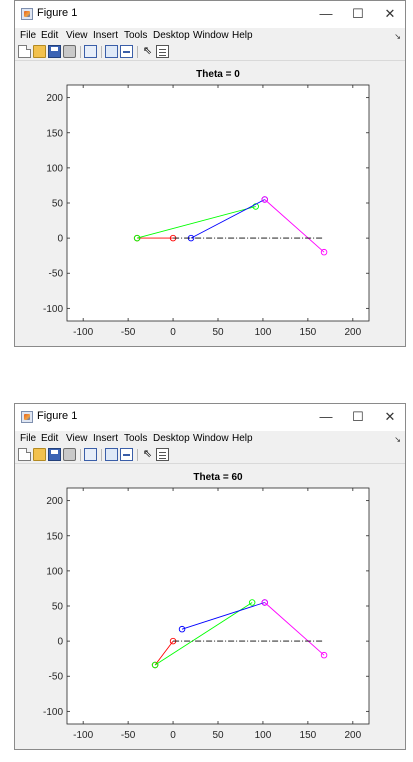 The height and width of the screenshot is (762, 413). What do you see at coordinates (218, 74) in the screenshot?
I see `plot-title: Theta = 0` at bounding box center [218, 74].